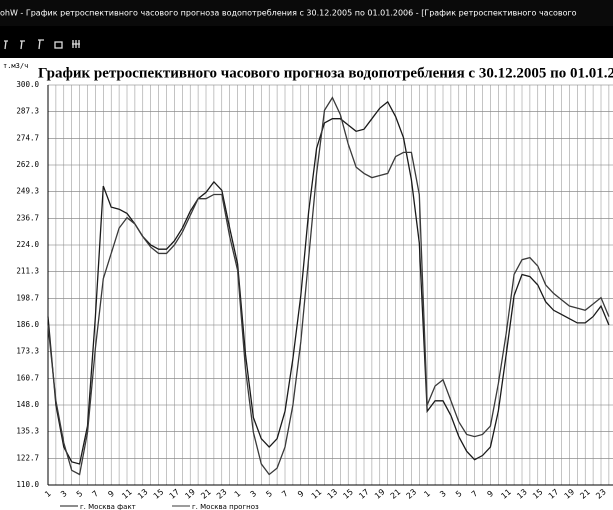 Image resolution: width=613 pixels, height=510 pixels. I want to click on y-tick-label: 262.0, so click(27, 164).